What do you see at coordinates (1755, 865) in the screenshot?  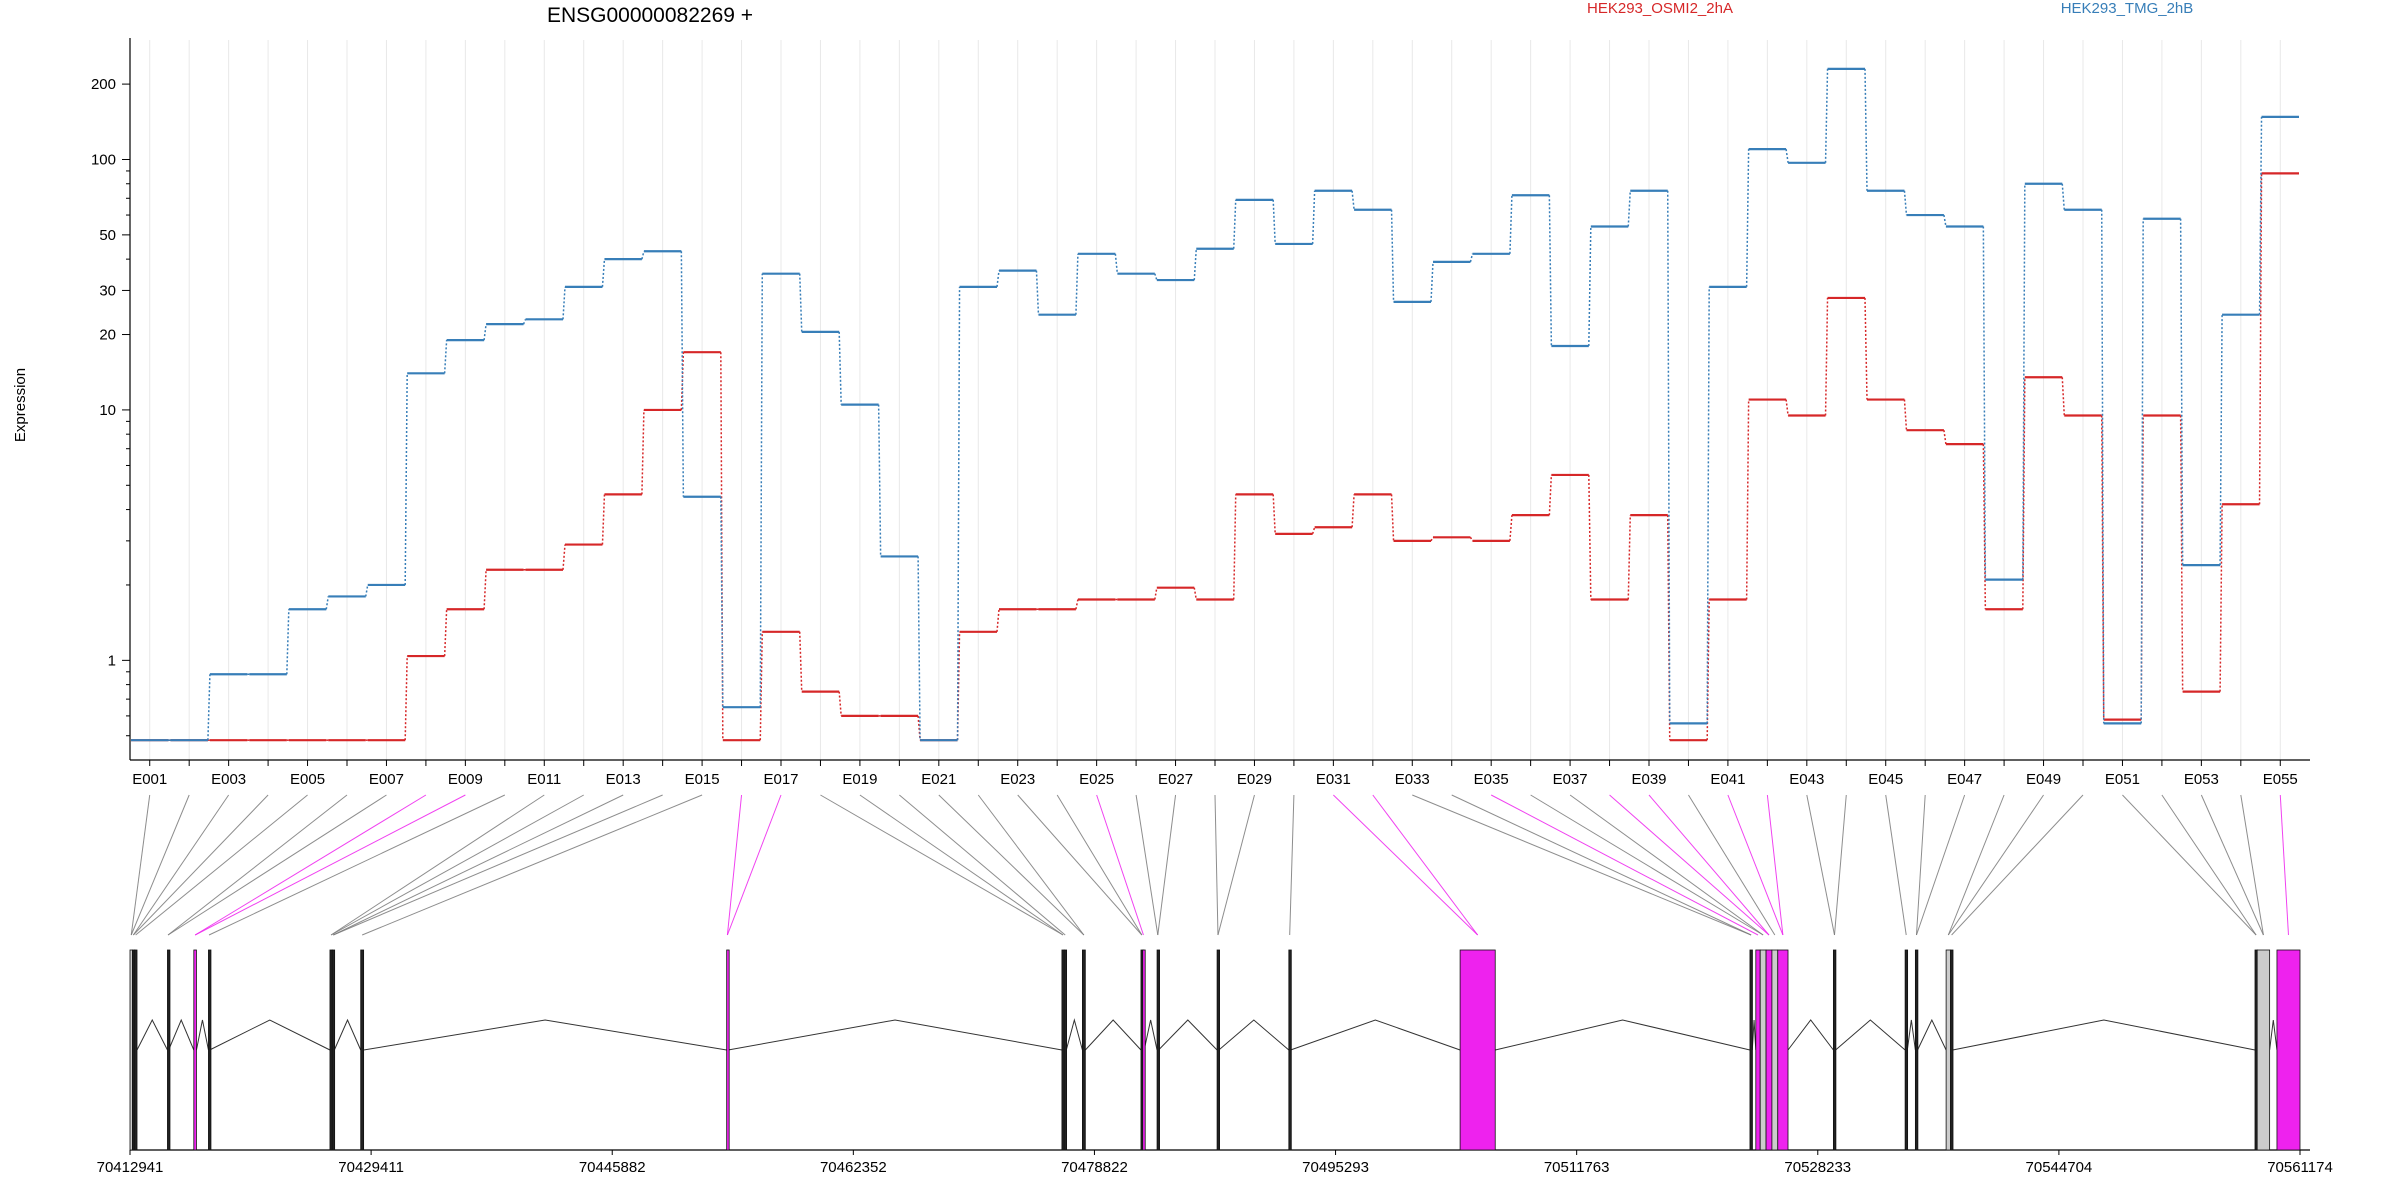 I see `connector-E041` at bounding box center [1755, 865].